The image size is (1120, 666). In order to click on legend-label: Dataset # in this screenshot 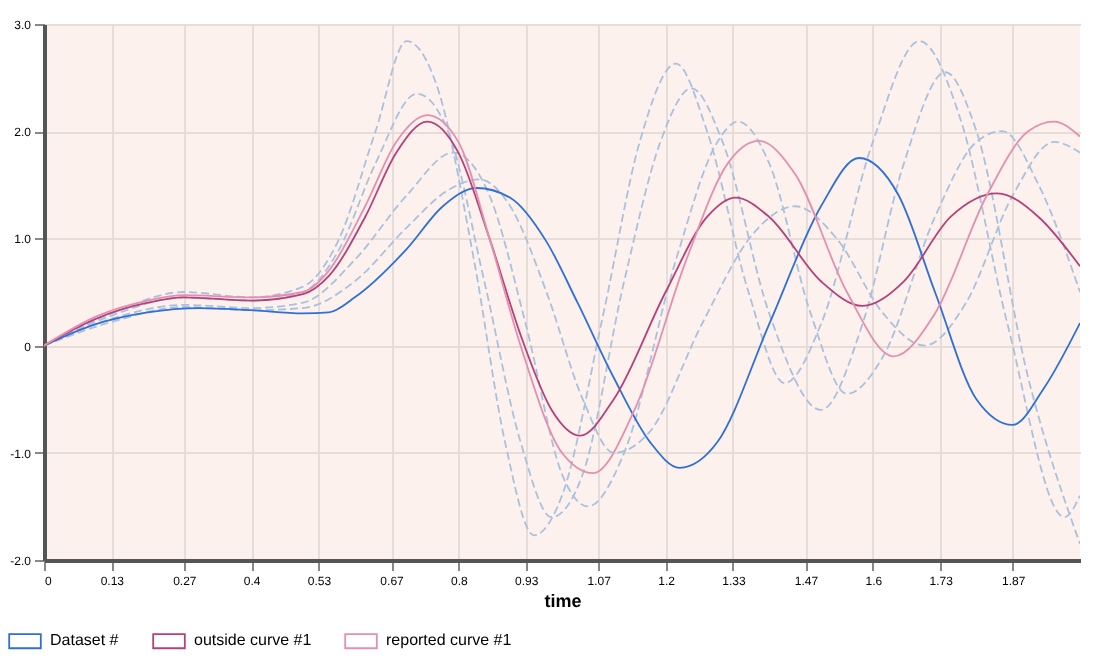, I will do `click(85, 640)`.